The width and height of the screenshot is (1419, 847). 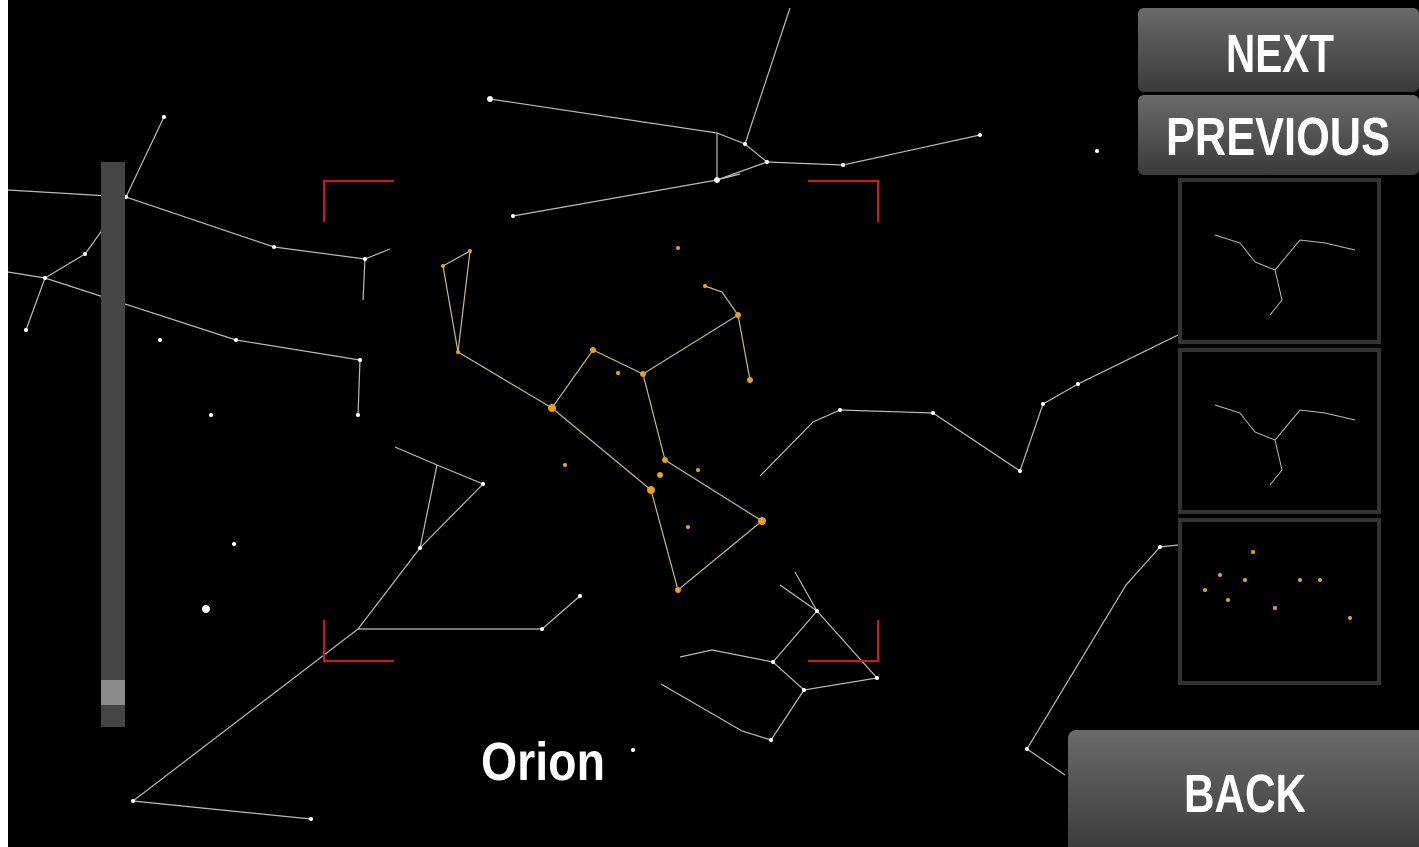 I want to click on previous-button: PREVIOUS, so click(x=1278, y=135).